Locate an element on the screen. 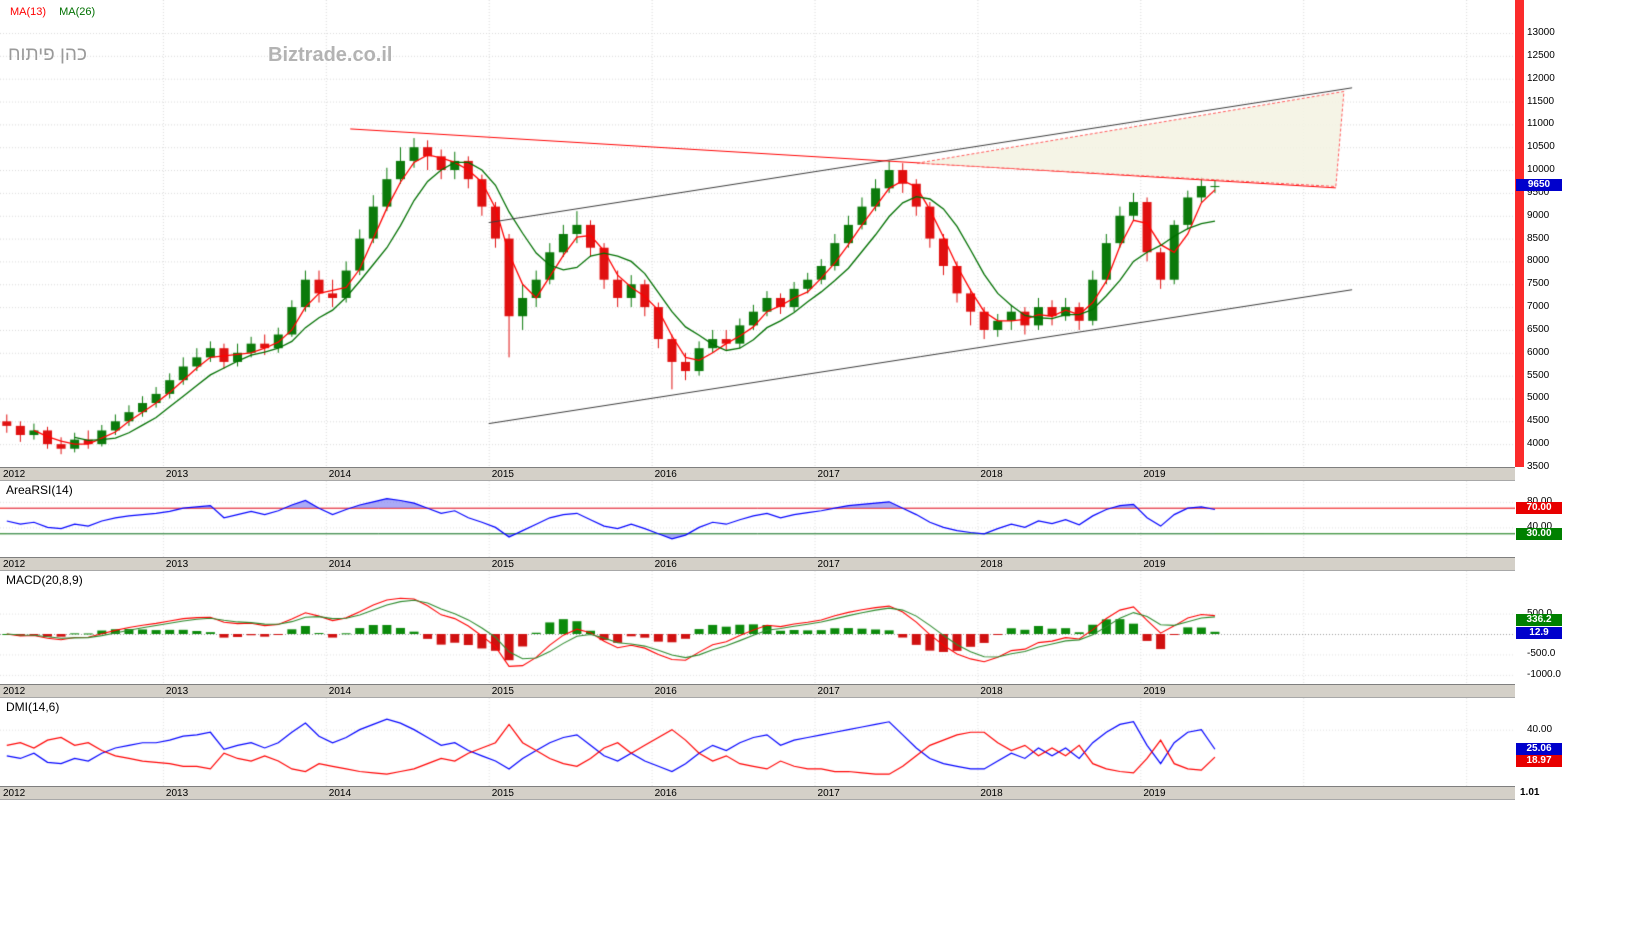 This screenshot has height=940, width=1652. price-axis-label: 4000 is located at coordinates (1538, 444).